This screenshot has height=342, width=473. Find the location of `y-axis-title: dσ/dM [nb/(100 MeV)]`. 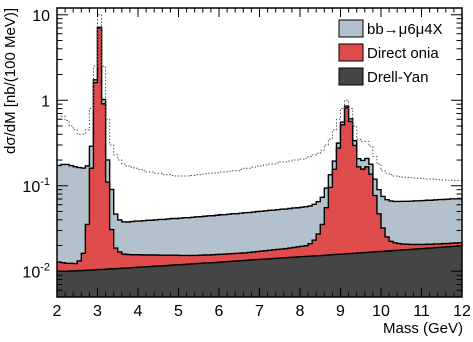

y-axis-title: dσ/dM [nb/(100 MeV)] is located at coordinates (10, 81).